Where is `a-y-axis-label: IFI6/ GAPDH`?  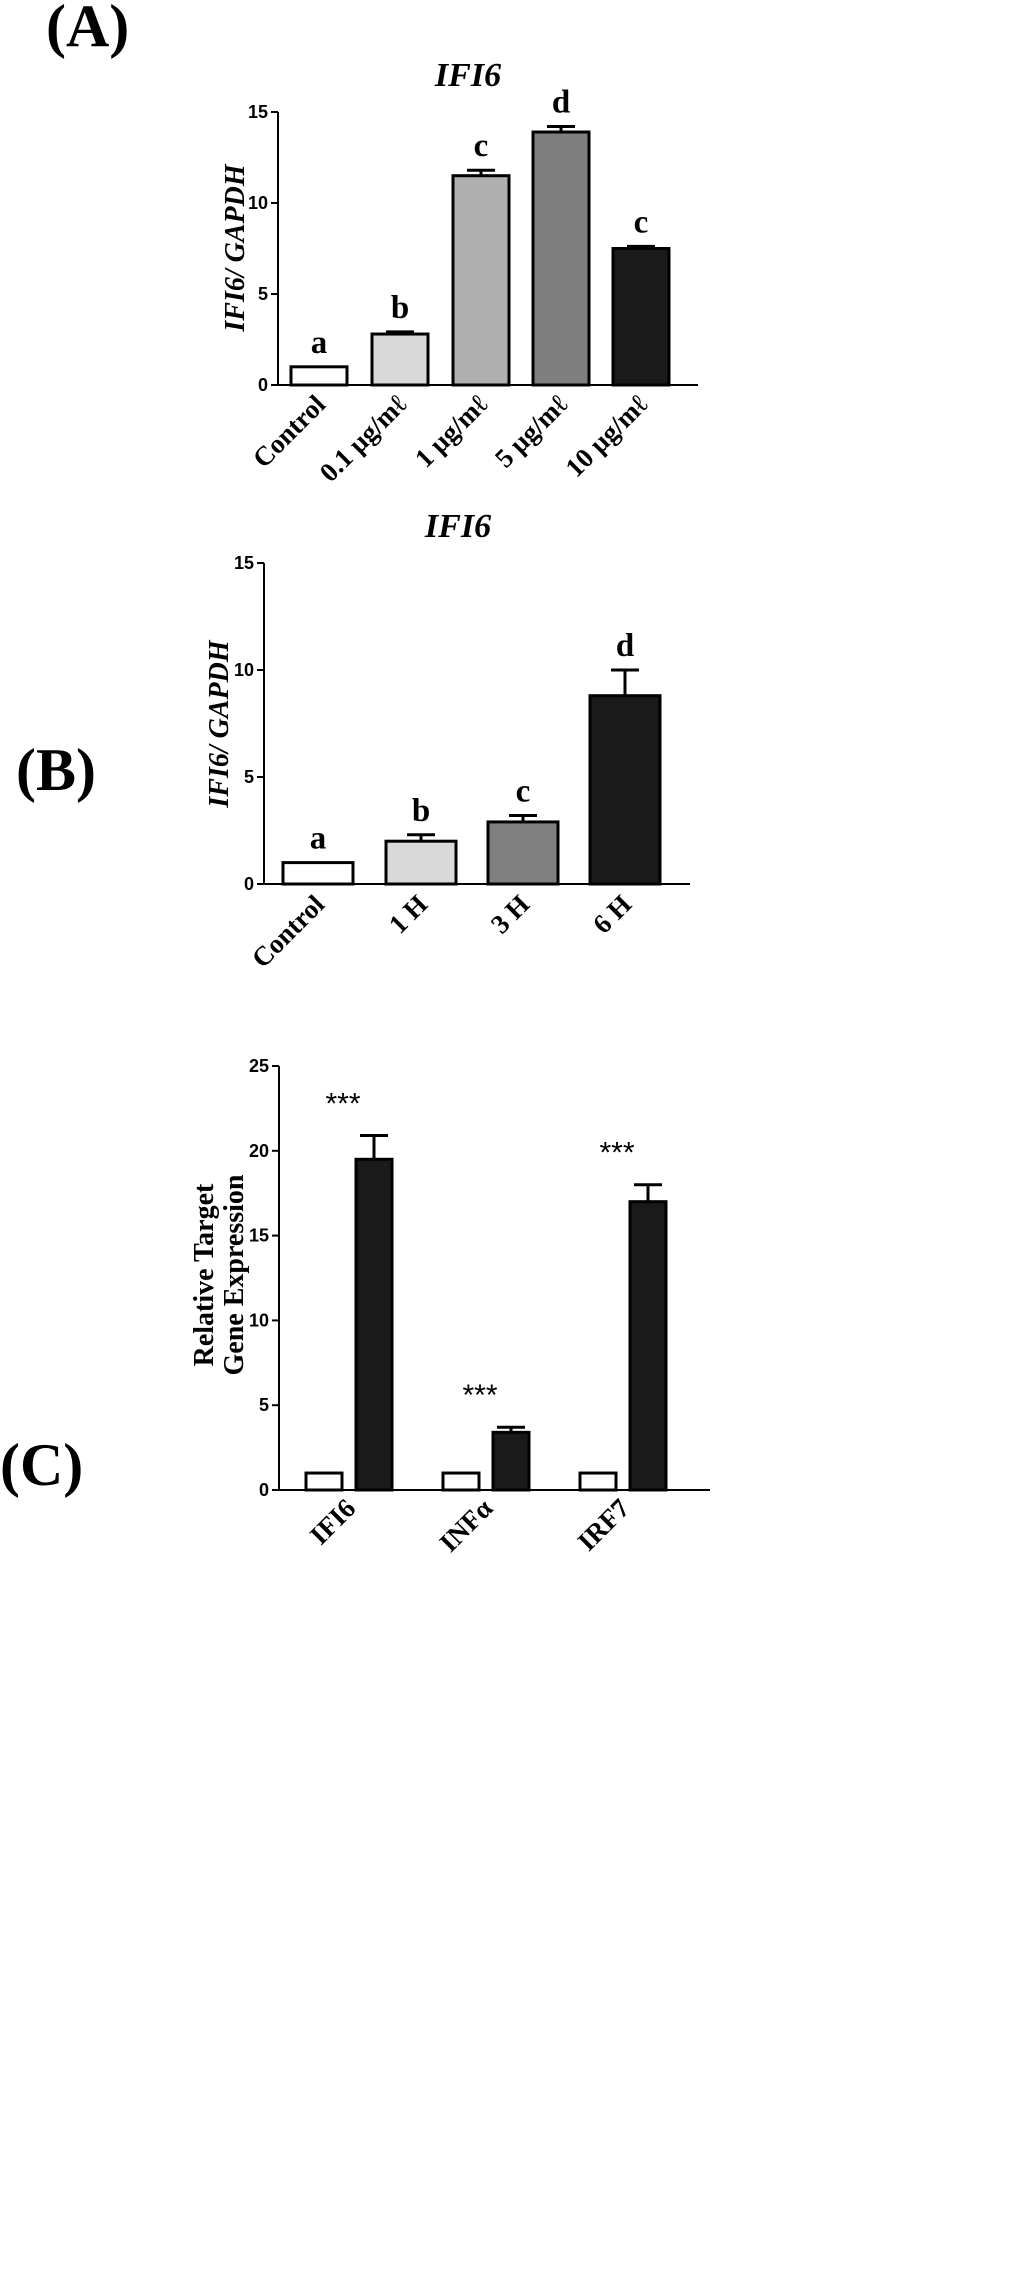
a-y-axis-label: IFI6/ GAPDH is located at coordinates (235, 247).